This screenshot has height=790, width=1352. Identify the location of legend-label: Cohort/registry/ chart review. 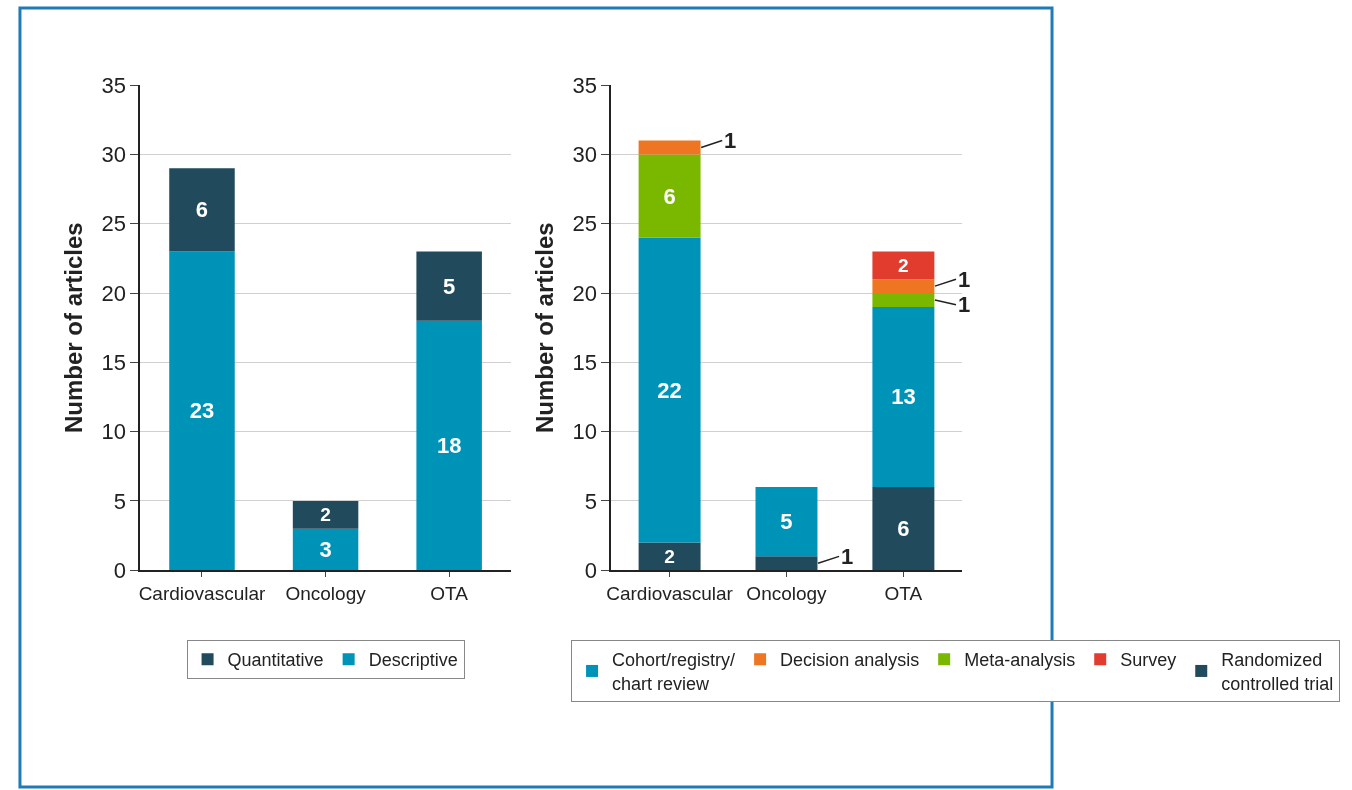
(674, 672).